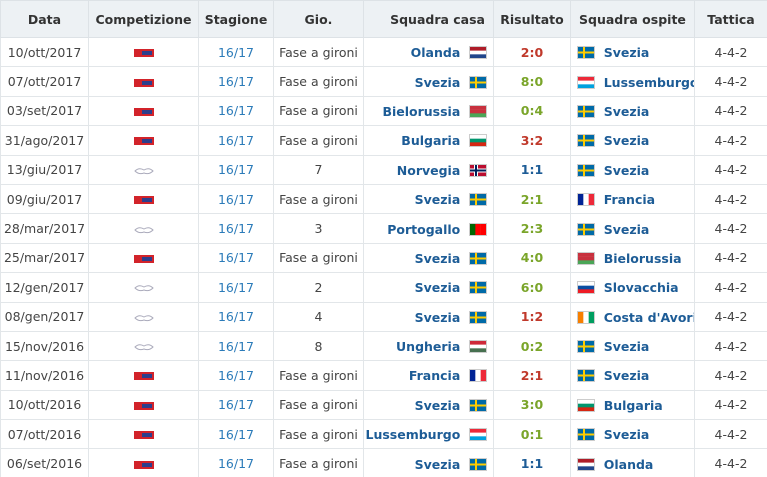 This screenshot has height=477, width=767. I want to click on result: 8:0, so click(532, 81).